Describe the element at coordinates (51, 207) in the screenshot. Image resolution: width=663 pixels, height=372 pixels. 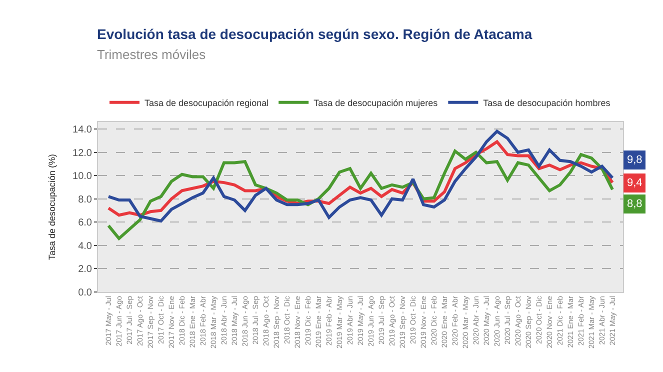
I see `y-axis-title: Tasa de desocupación (%)` at that location.